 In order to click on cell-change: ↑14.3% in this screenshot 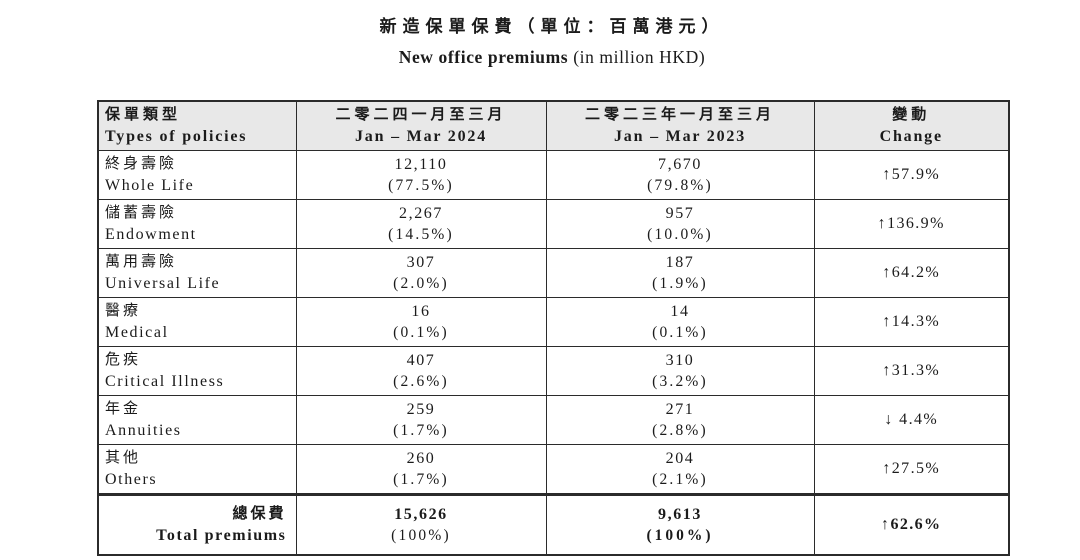, I will do `click(911, 322)`.